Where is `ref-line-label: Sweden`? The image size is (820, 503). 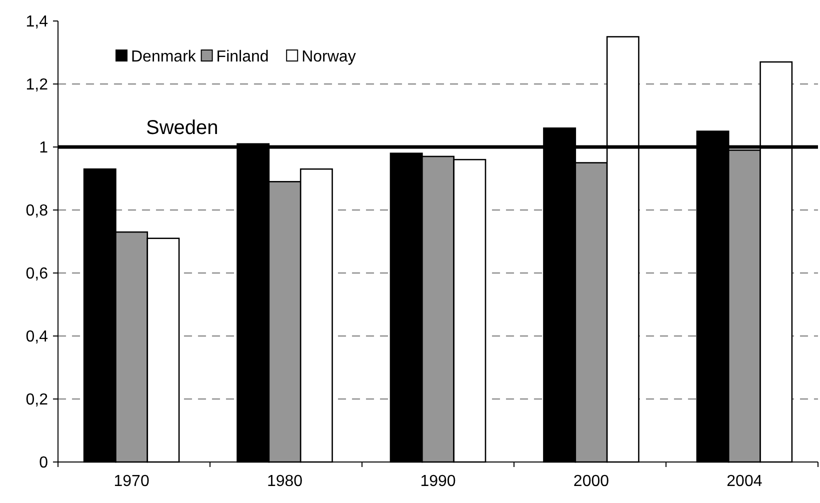
ref-line-label: Sweden is located at coordinates (182, 128).